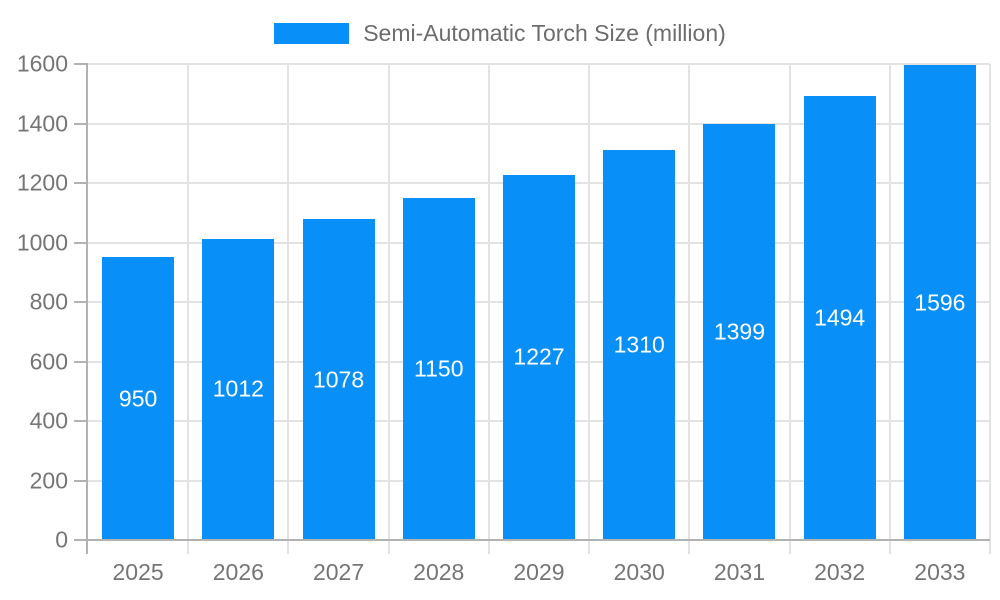 This screenshot has height=600, width=1000. What do you see at coordinates (539, 540) in the screenshot?
I see `x-axis-line` at bounding box center [539, 540].